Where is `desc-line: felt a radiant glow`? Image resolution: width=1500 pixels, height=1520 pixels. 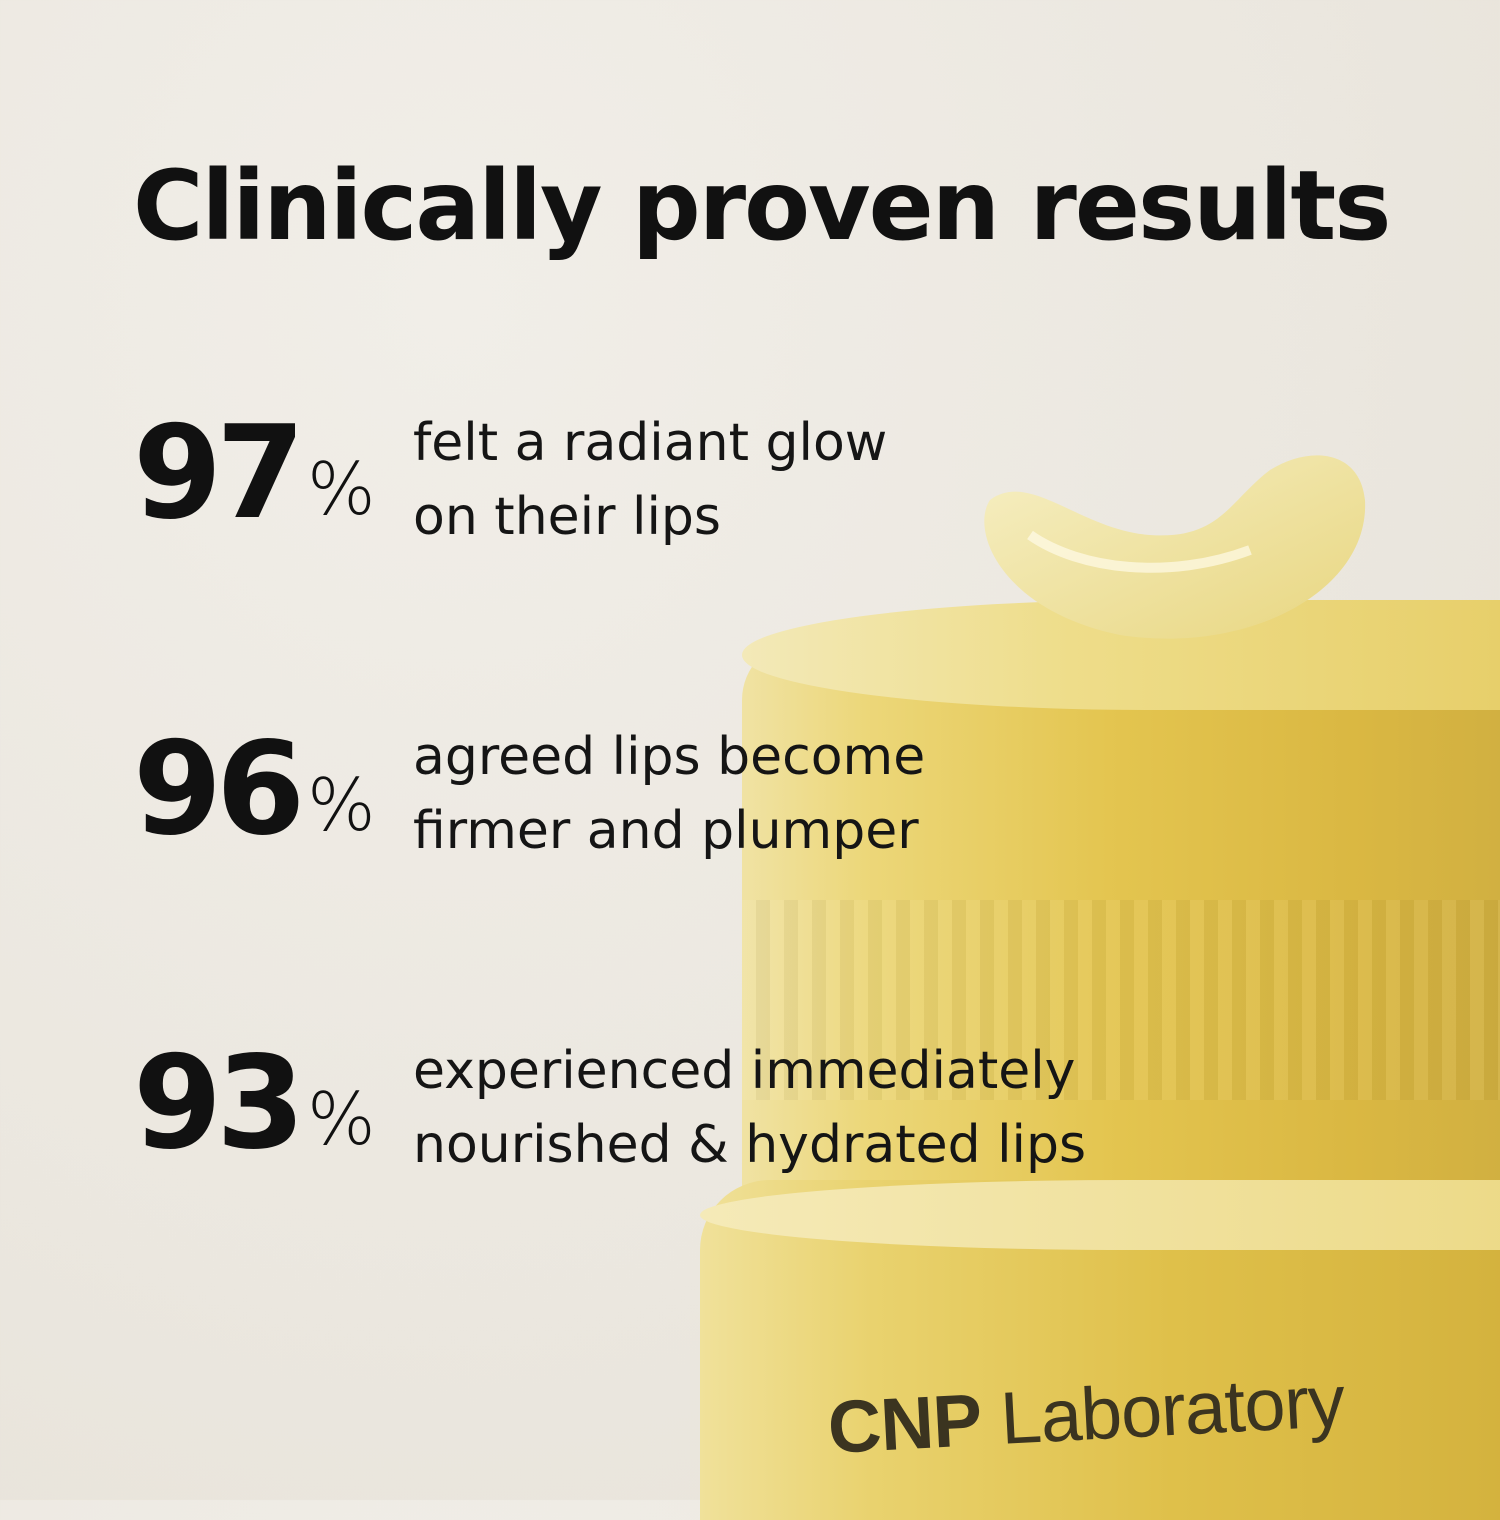
desc-line: felt a radiant glow is located at coordinates (650, 443).